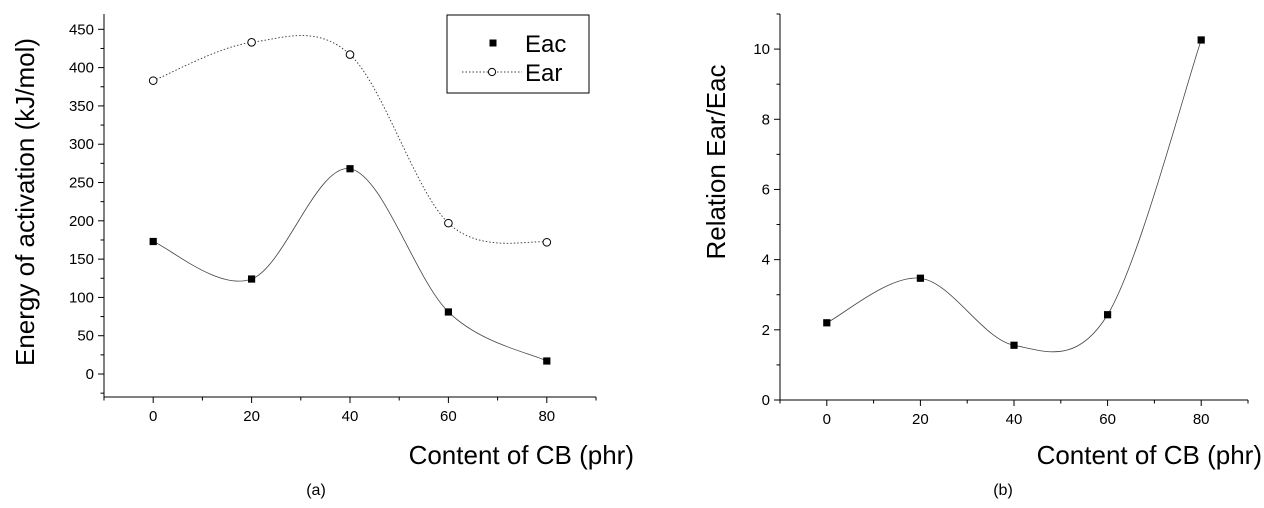 The height and width of the screenshot is (508, 1264). What do you see at coordinates (81, 221) in the screenshot?
I see `y-tick-label-a: 200` at bounding box center [81, 221].